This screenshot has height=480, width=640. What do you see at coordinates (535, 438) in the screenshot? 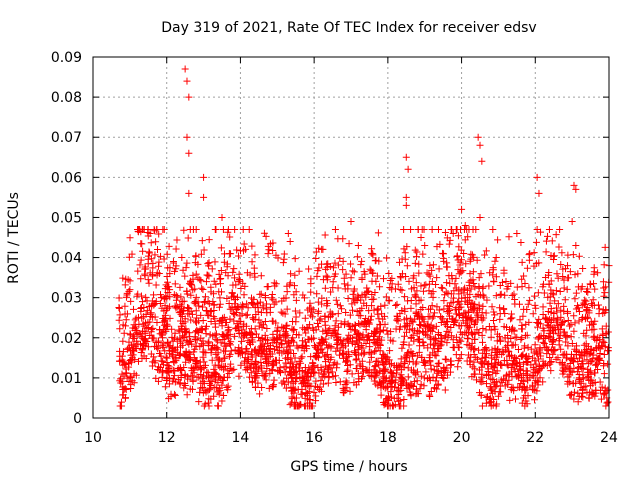
I see `x-tick-label: 22` at bounding box center [535, 438].